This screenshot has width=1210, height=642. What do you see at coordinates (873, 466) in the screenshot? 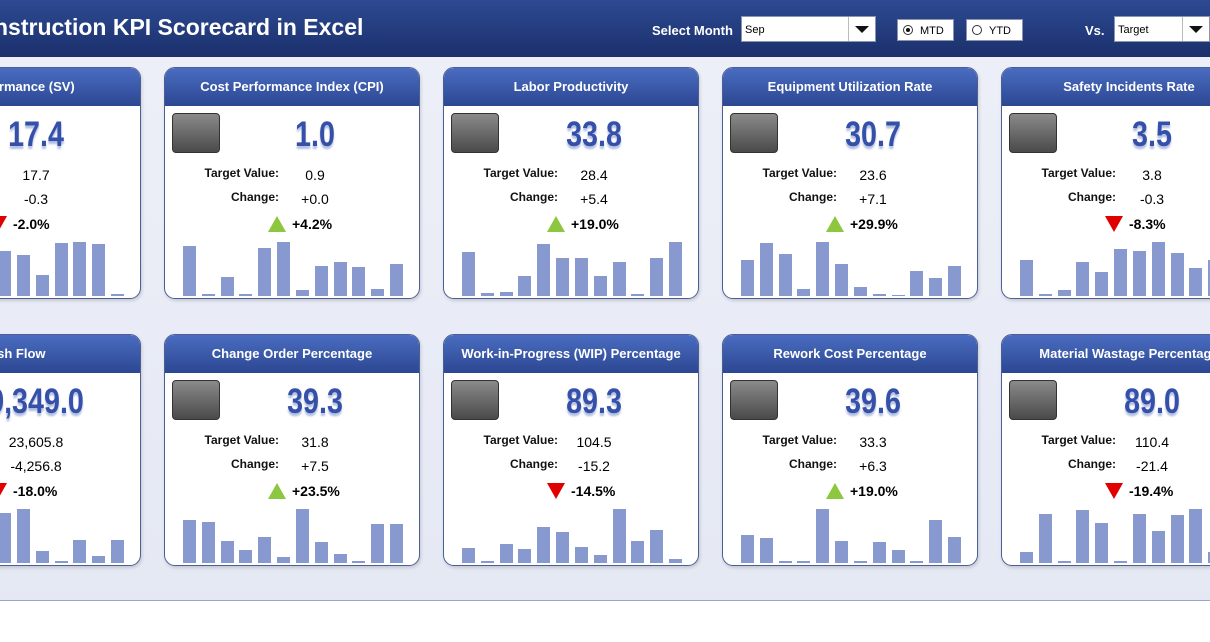
I see `change-value: +6.3` at bounding box center [873, 466].